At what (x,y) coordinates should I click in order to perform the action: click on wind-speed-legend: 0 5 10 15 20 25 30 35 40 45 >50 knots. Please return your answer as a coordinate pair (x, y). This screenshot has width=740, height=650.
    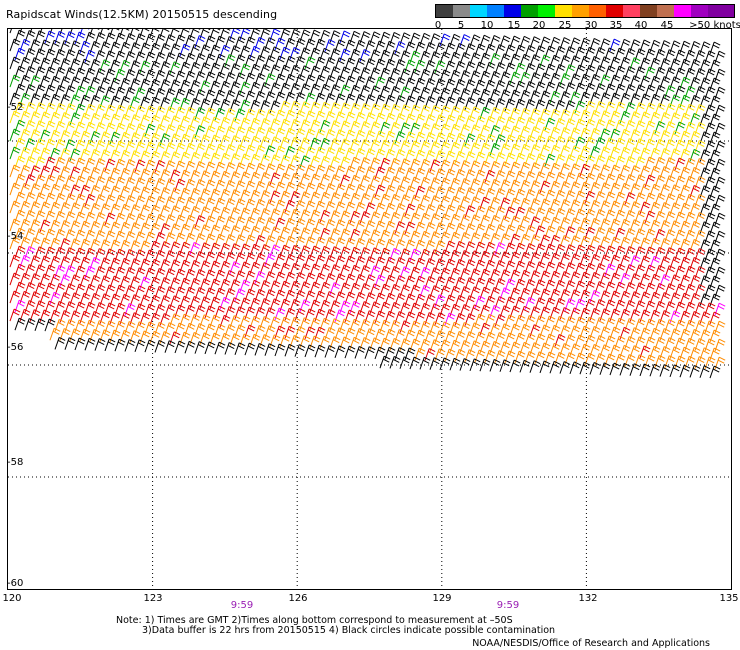
    Looking at the image, I should click on (587, 20).